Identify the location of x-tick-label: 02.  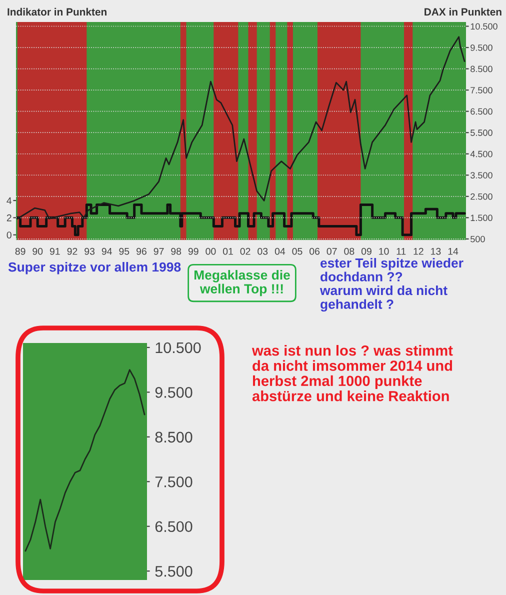
(245, 251).